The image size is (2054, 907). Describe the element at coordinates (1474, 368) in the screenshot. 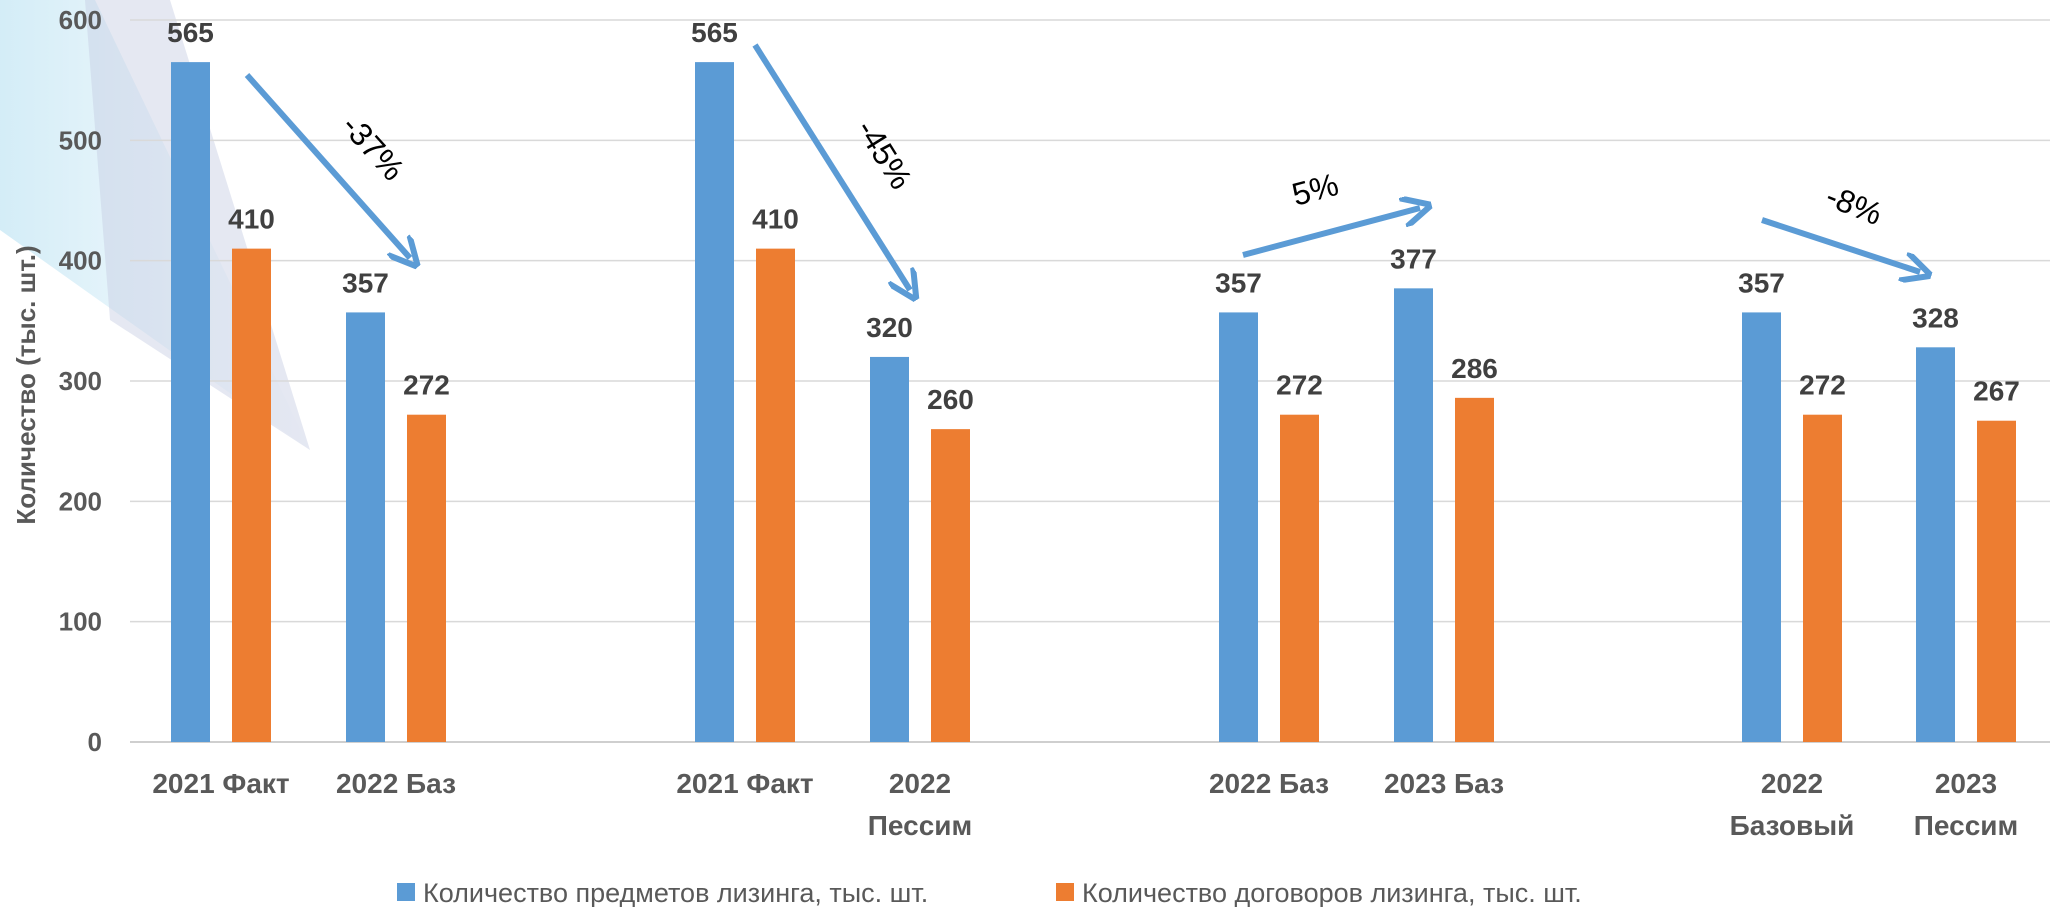

I see `data-label: 286` at that location.